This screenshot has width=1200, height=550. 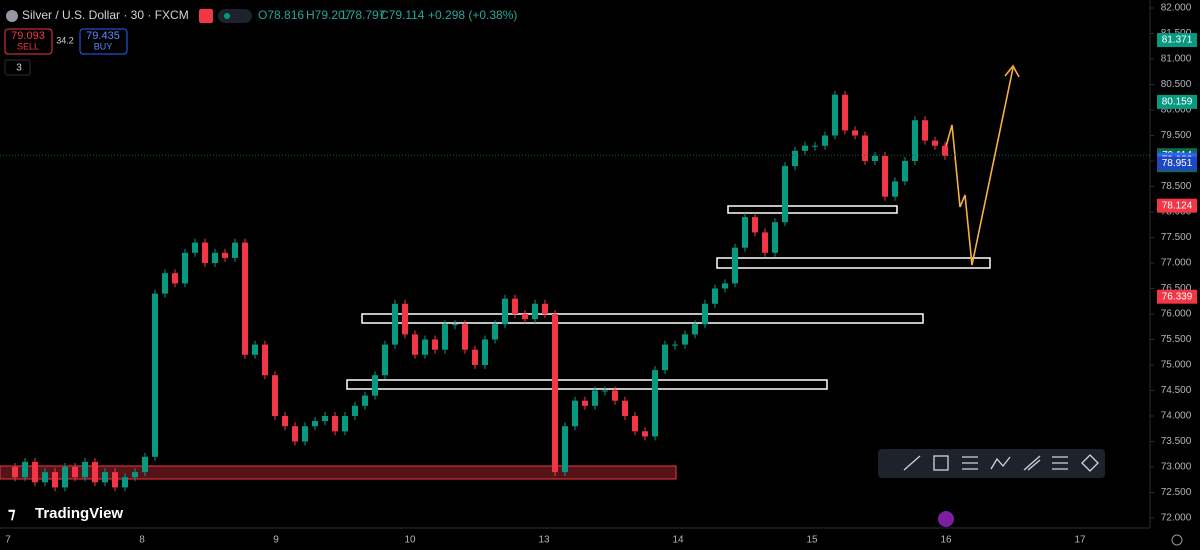 I want to click on tool-shape, so click(x=1090, y=463).